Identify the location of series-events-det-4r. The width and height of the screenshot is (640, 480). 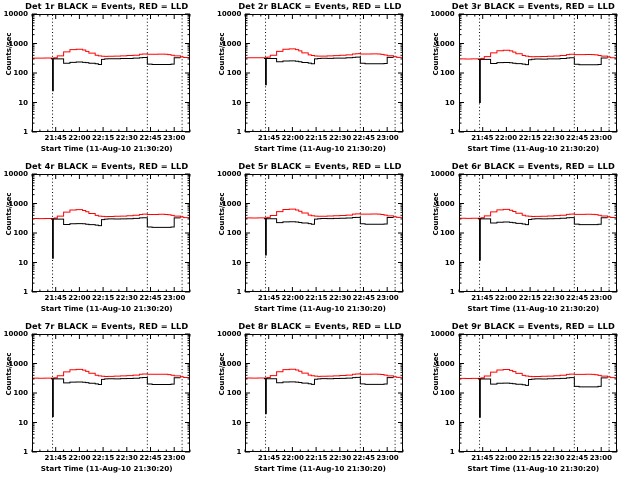
(115, 238).